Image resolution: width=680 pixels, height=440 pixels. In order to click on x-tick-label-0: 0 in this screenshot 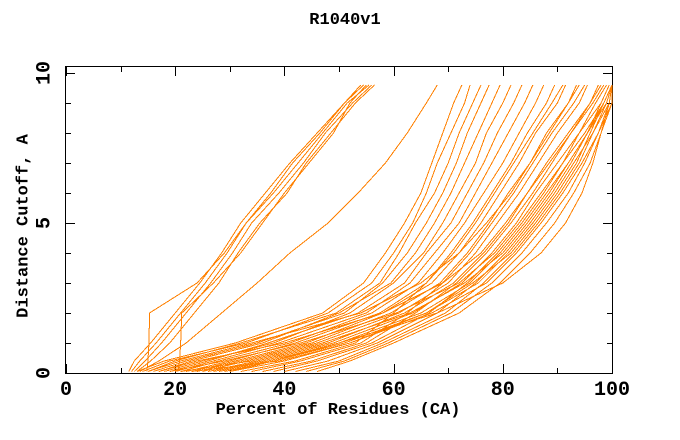, I will do `click(66, 390)`.